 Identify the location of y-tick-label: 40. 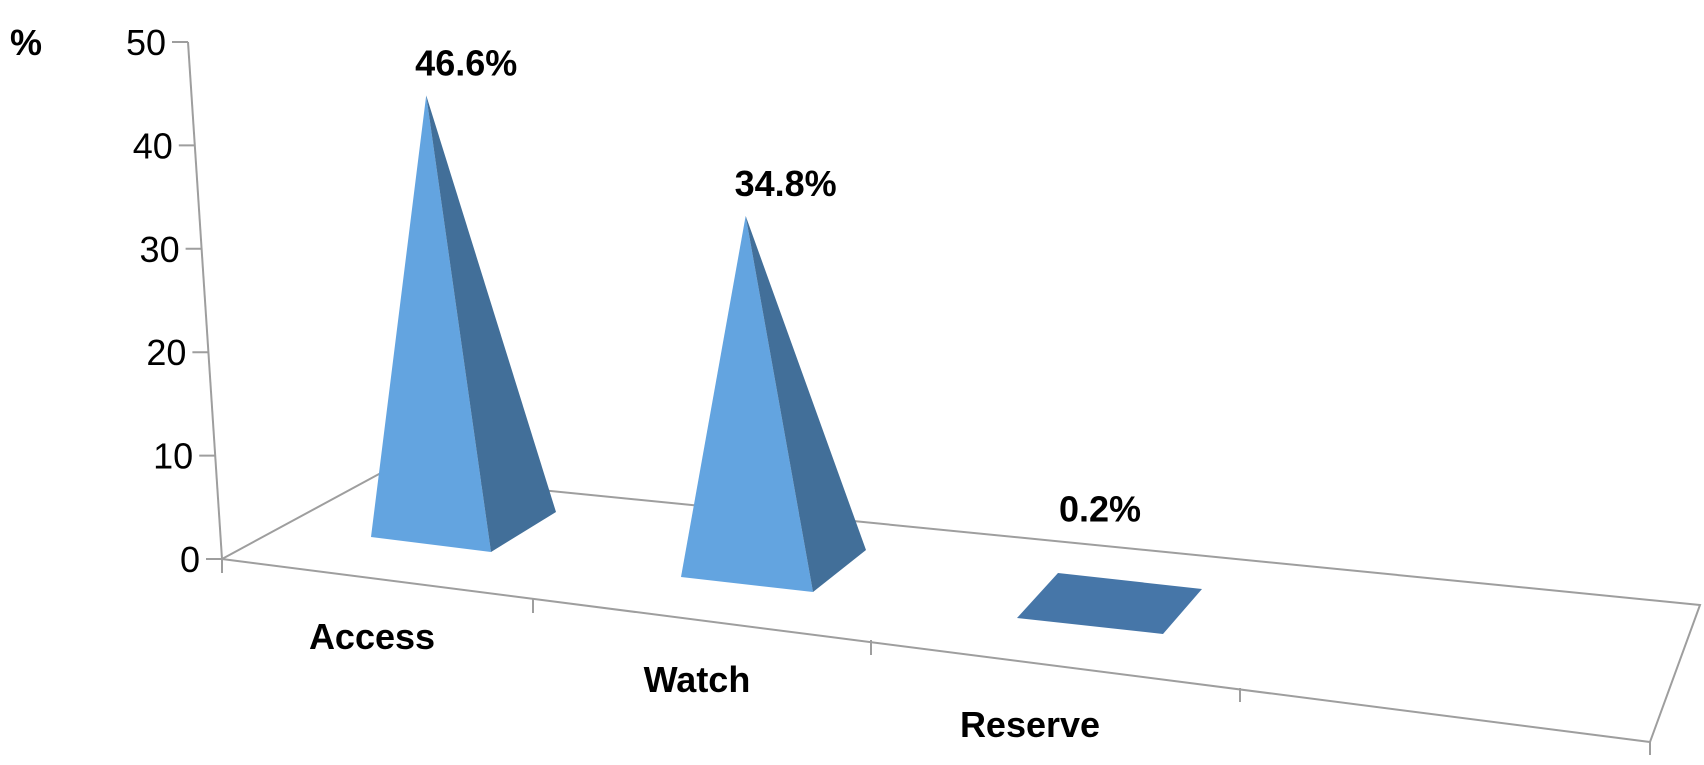
(153, 145).